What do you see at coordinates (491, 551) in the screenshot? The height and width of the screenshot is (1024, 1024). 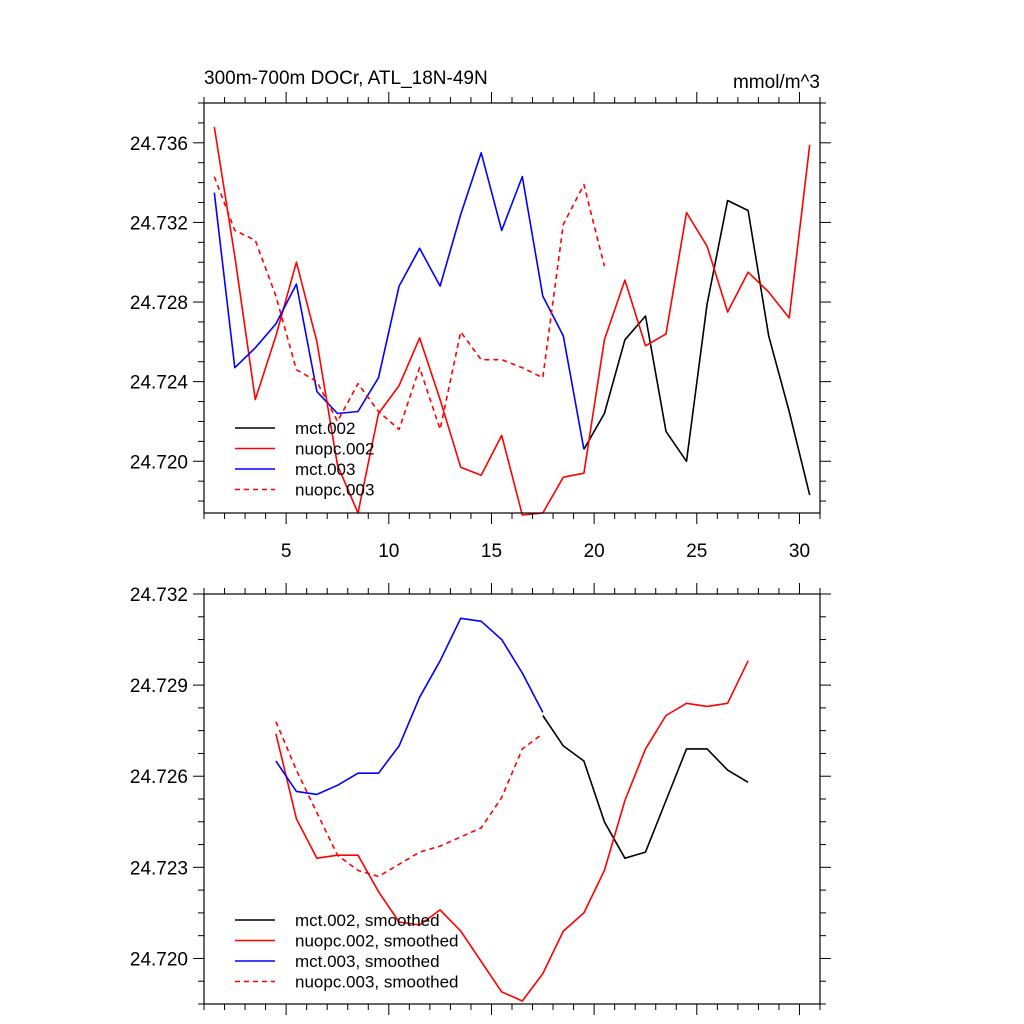 I see `x-tick-label: 15` at bounding box center [491, 551].